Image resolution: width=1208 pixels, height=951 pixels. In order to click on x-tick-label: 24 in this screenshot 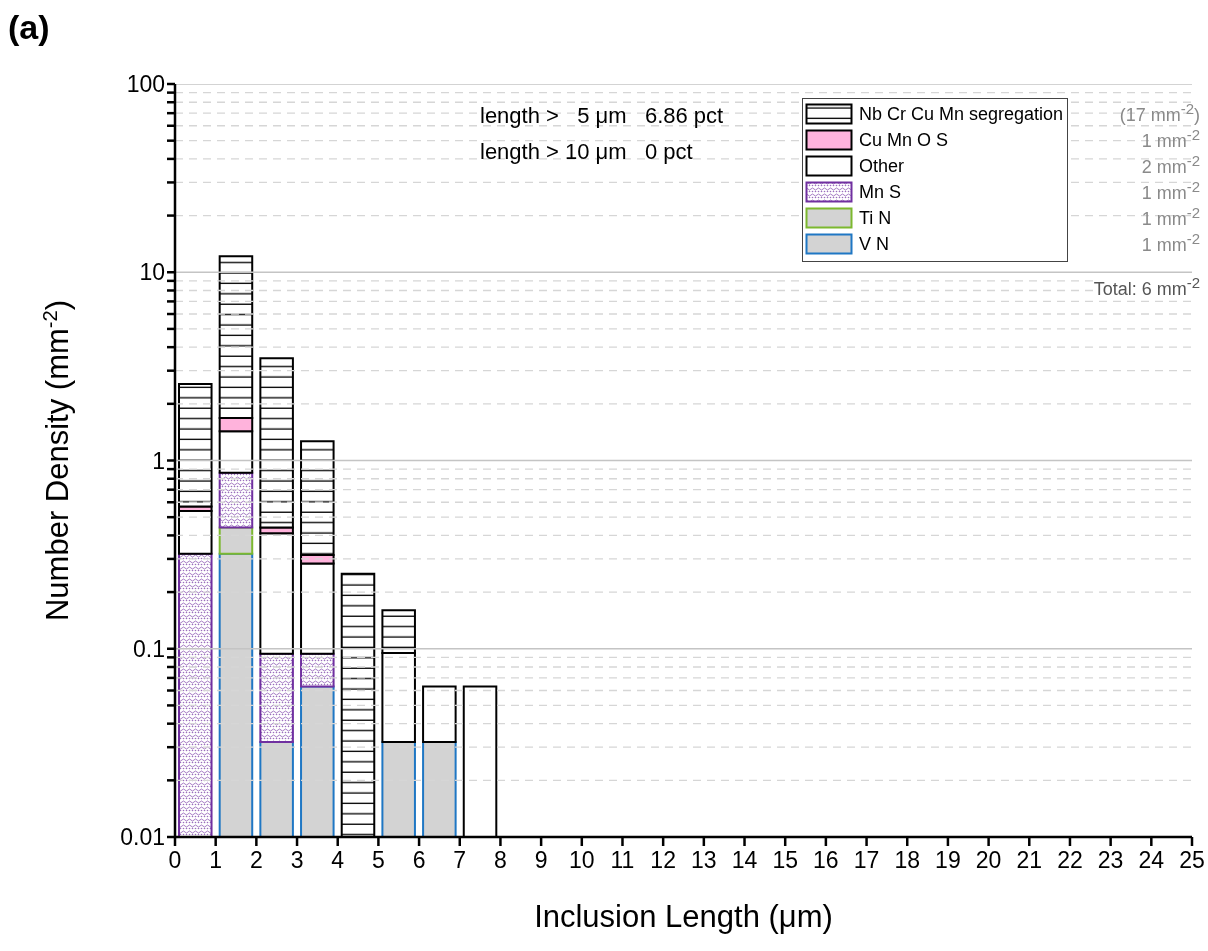, I will do `click(1151, 860)`.